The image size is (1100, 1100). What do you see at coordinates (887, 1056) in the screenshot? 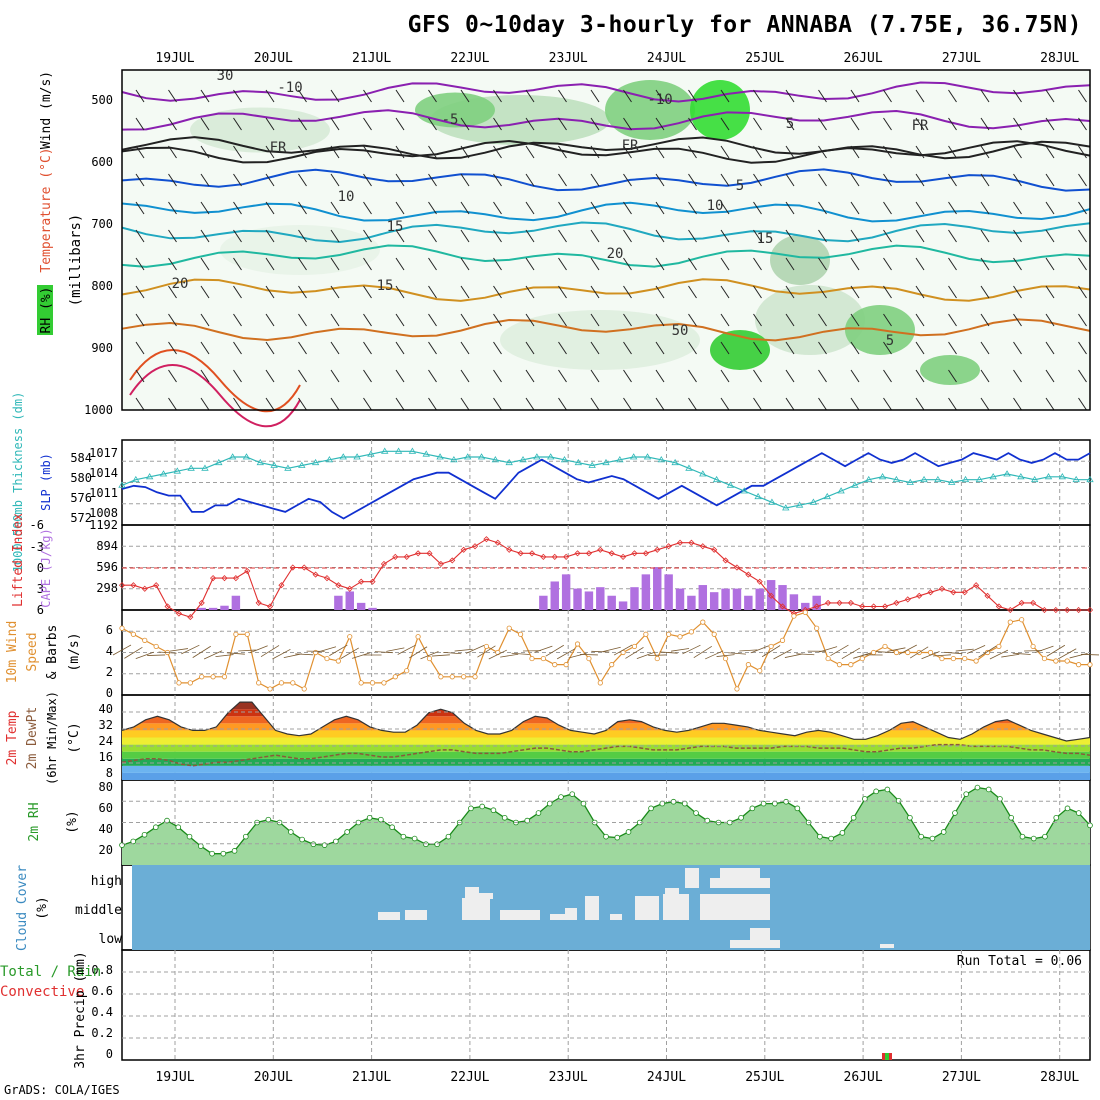
I see `precip-bar-total` at bounding box center [887, 1056].